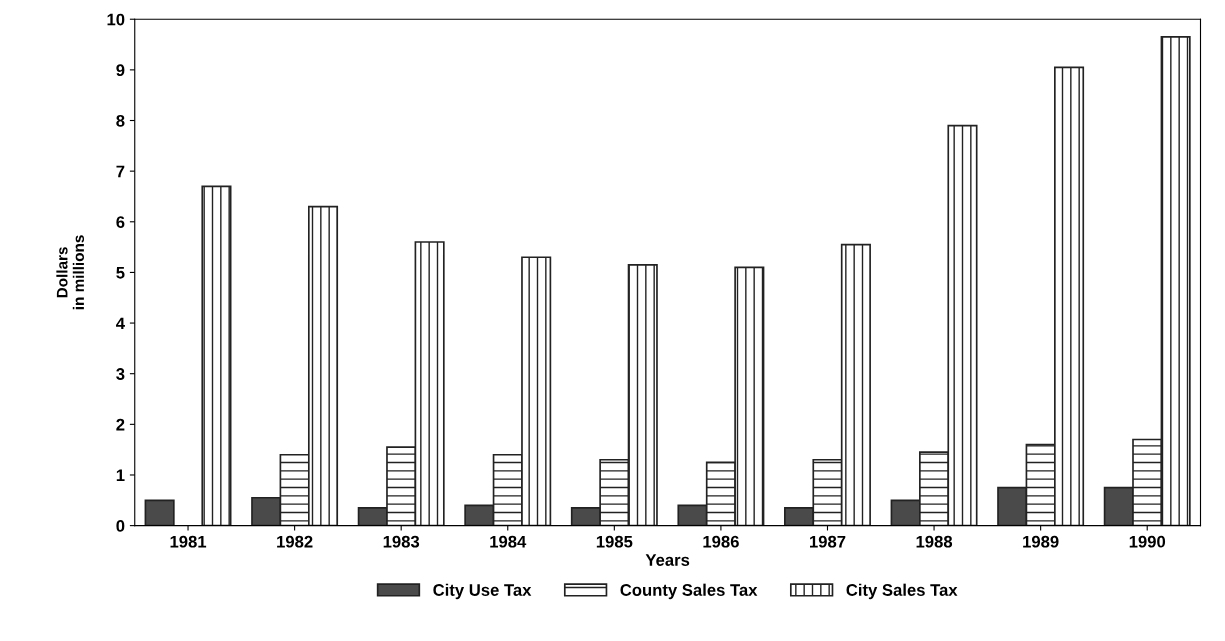 The height and width of the screenshot is (641, 1225). I want to click on y-tick-label: 3, so click(120, 374).